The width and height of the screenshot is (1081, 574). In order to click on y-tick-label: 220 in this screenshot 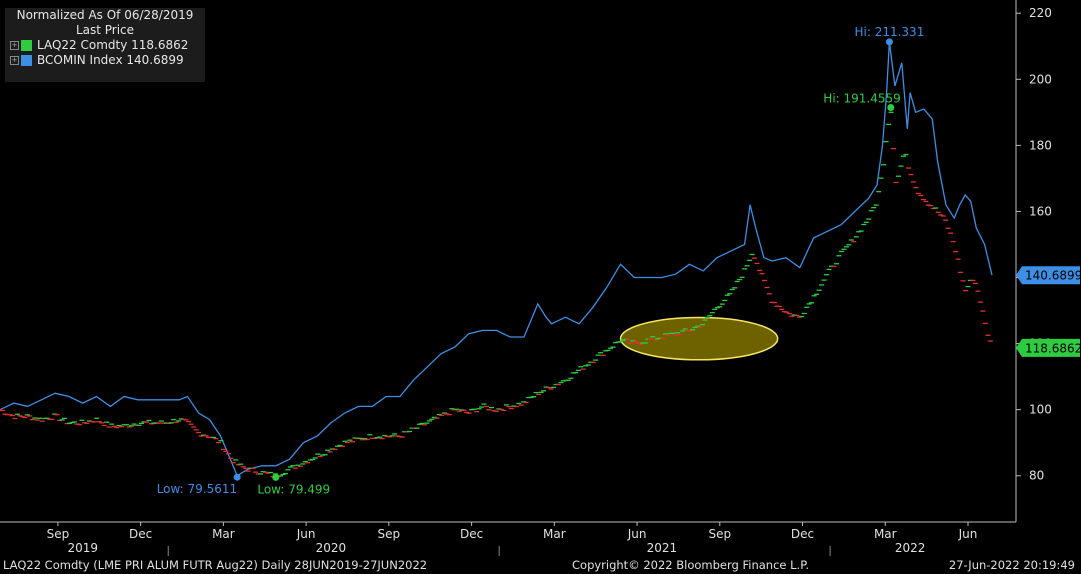, I will do `click(1040, 13)`.